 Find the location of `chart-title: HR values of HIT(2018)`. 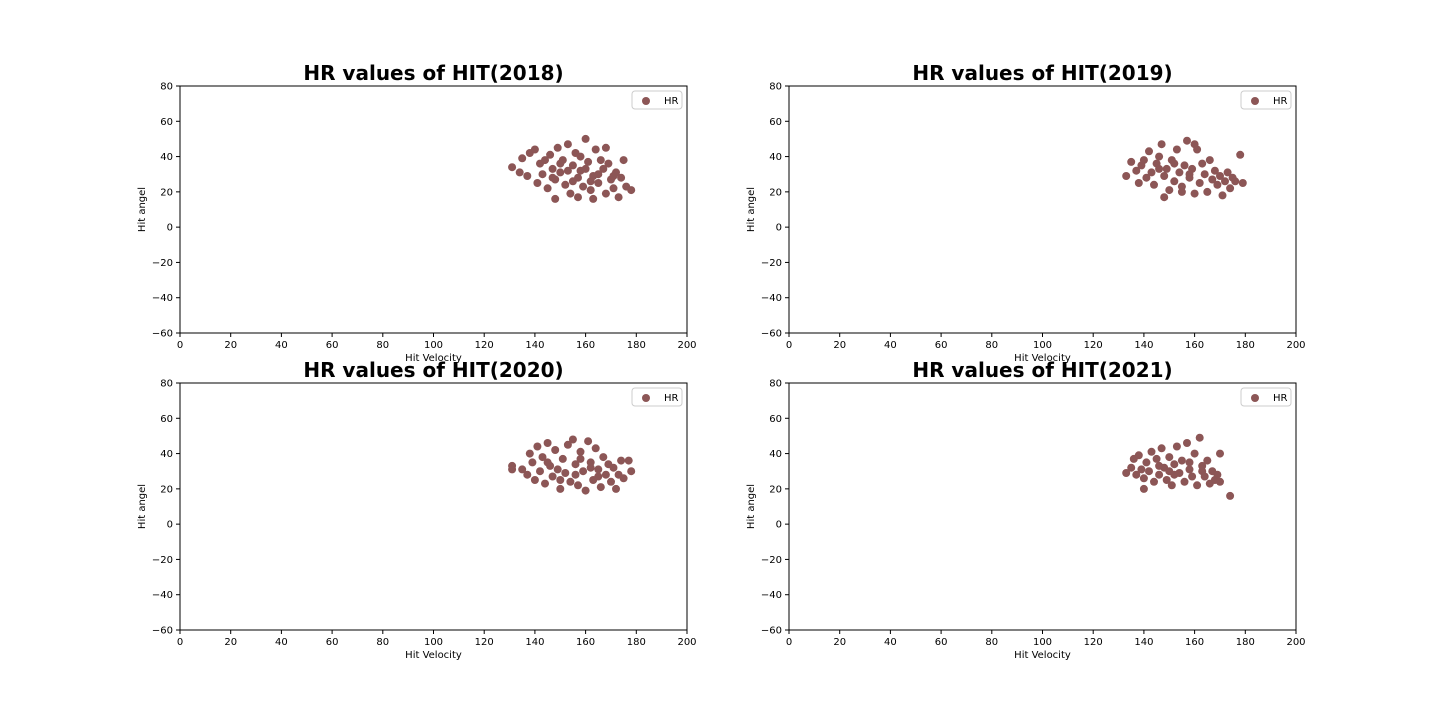

chart-title: HR values of HIT(2018) is located at coordinates (433, 73).